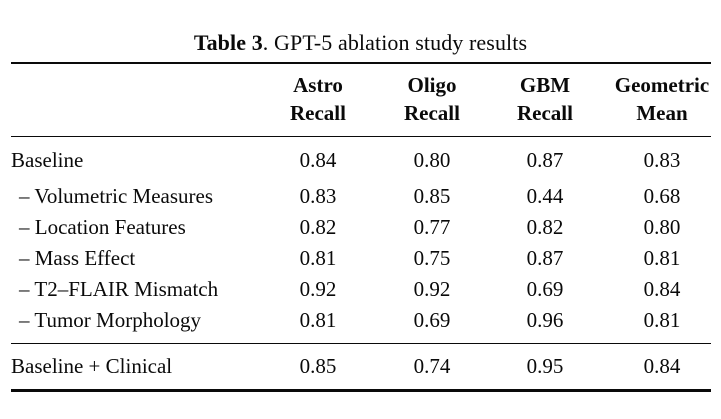 The height and width of the screenshot is (419, 721). I want to click on column-header-line: GBM, so click(545, 85).